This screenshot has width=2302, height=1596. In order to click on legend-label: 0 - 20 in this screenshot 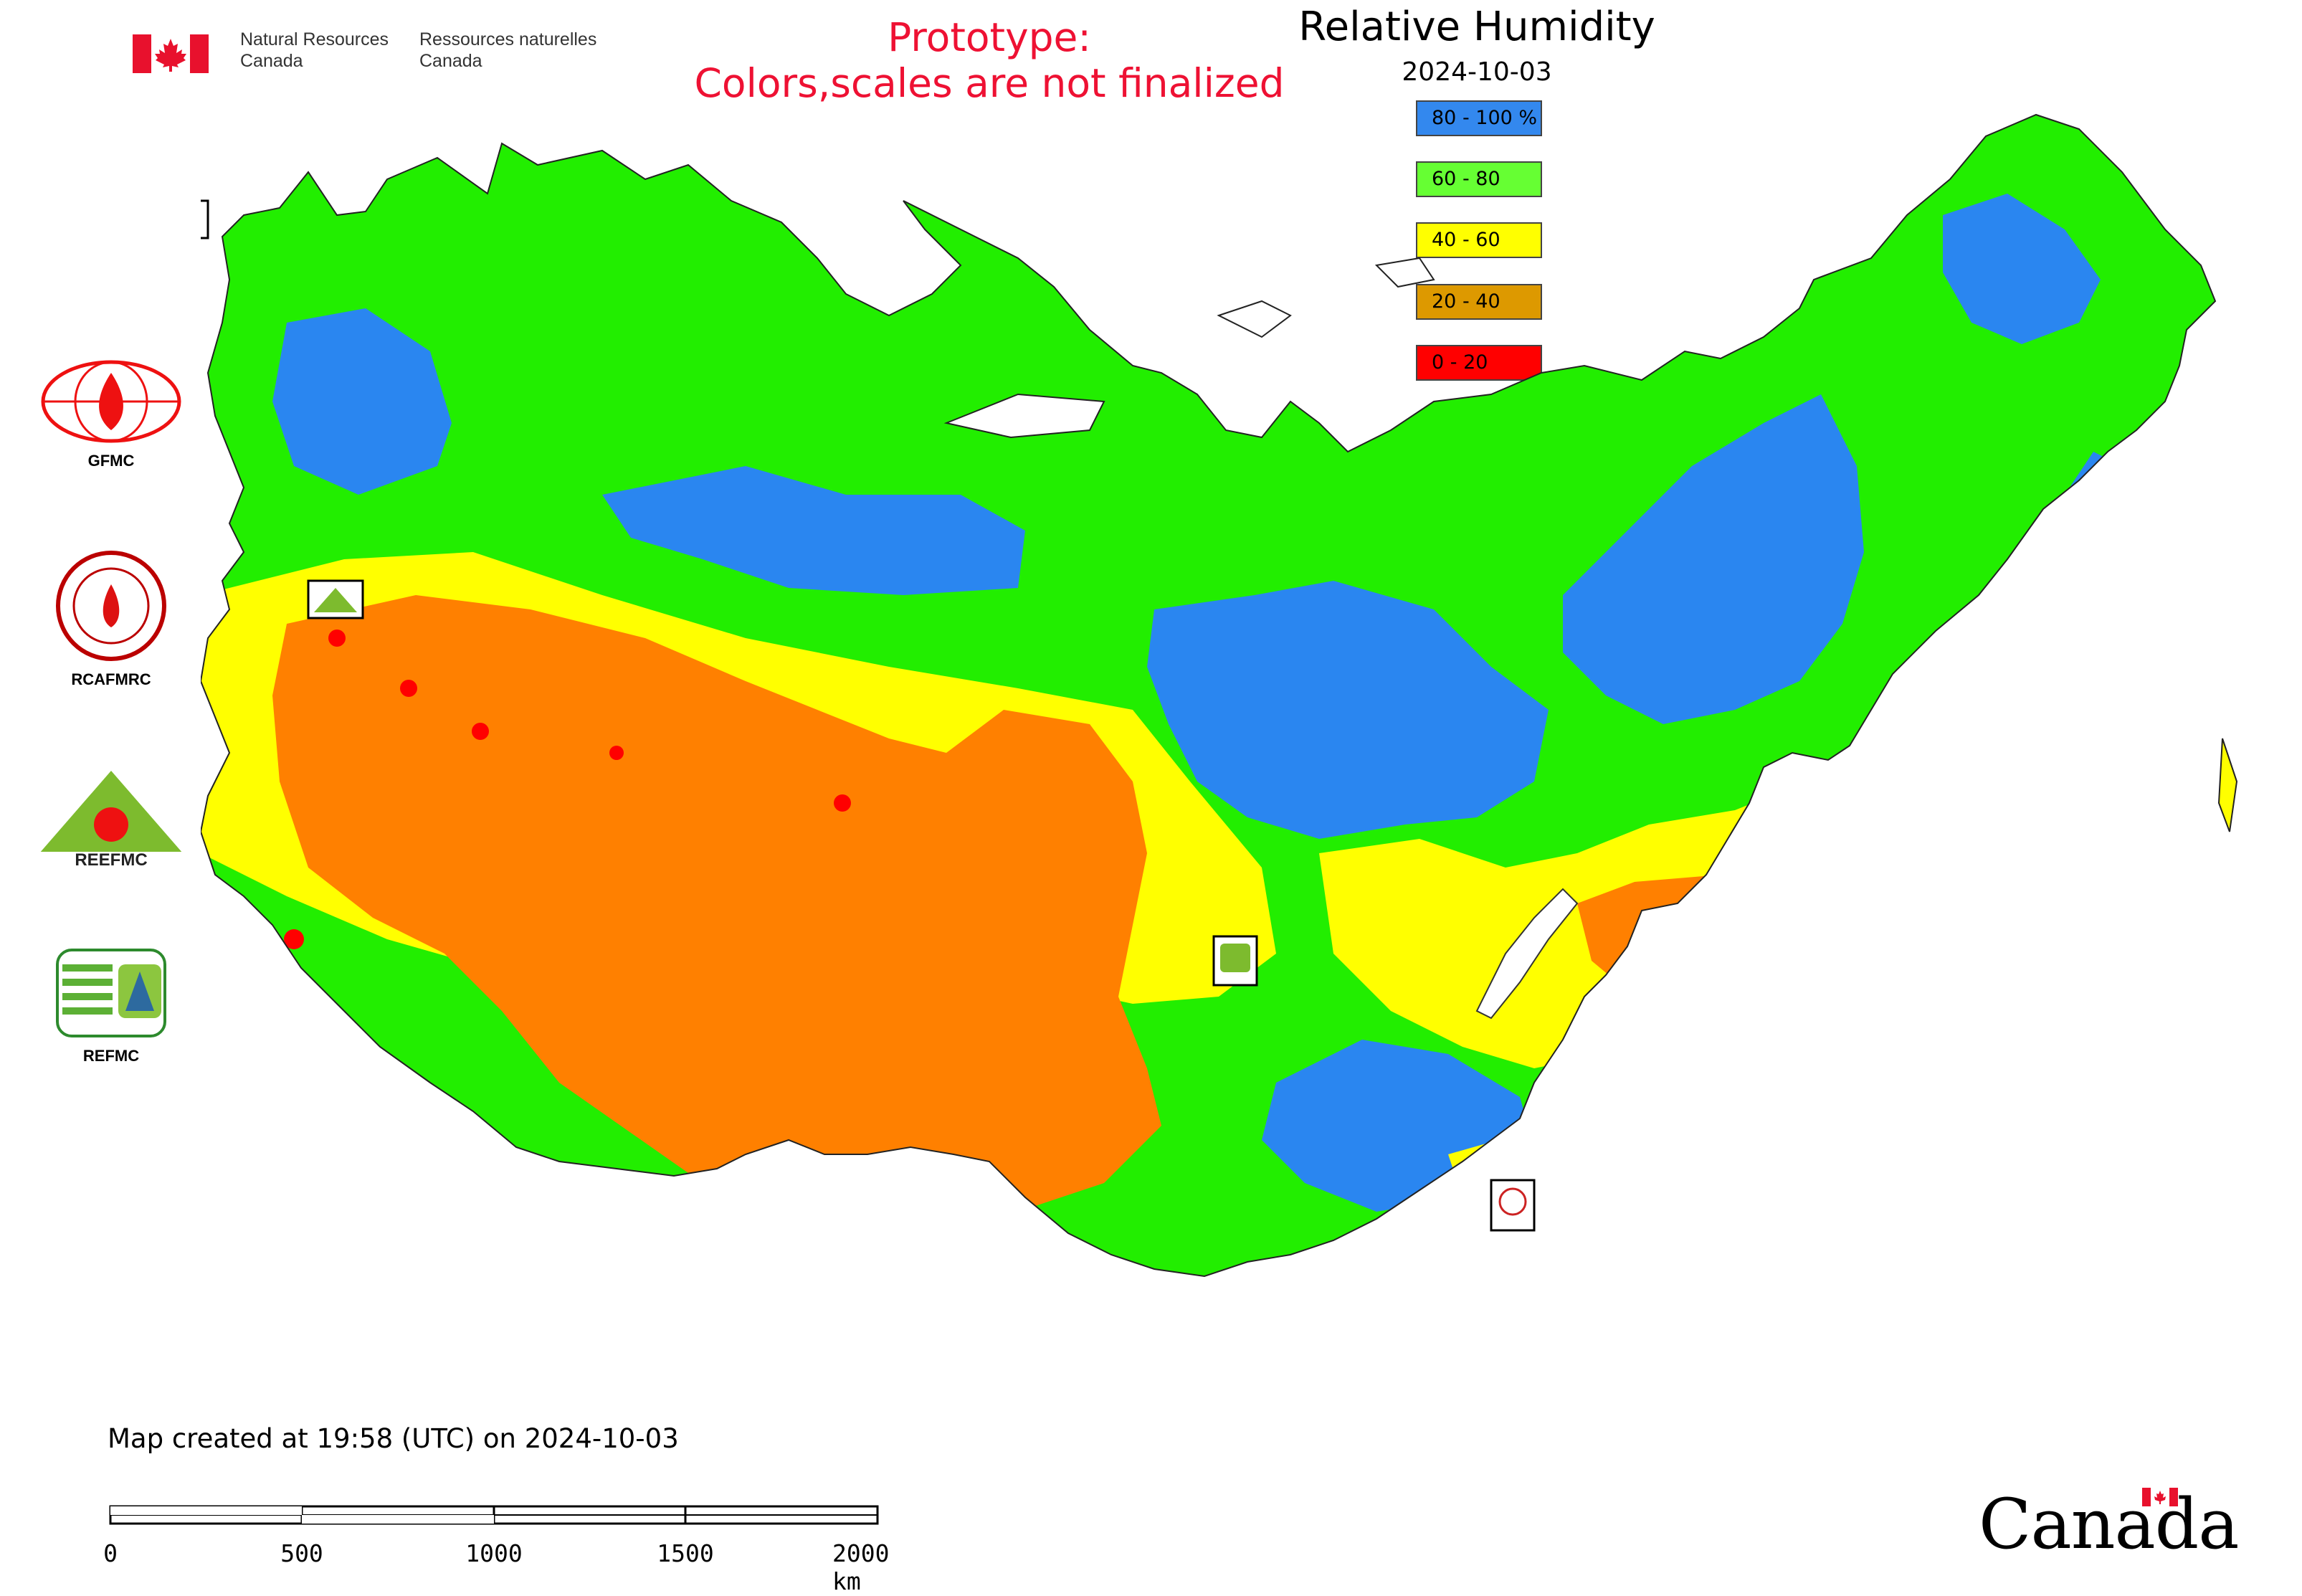, I will do `click(1460, 362)`.